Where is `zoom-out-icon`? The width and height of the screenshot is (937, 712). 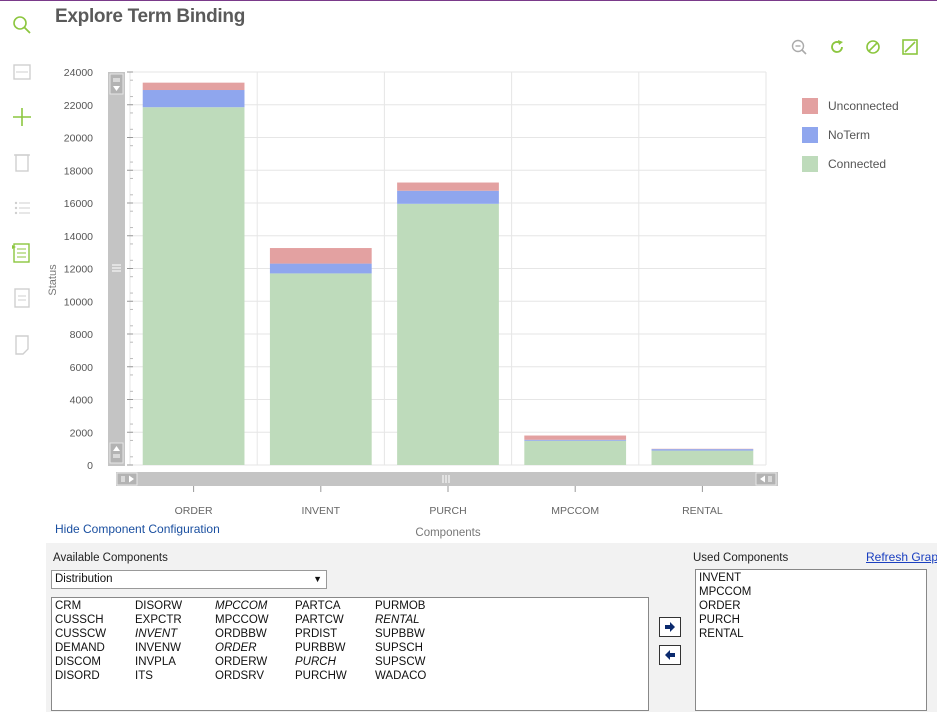 zoom-out-icon is located at coordinates (799, 47).